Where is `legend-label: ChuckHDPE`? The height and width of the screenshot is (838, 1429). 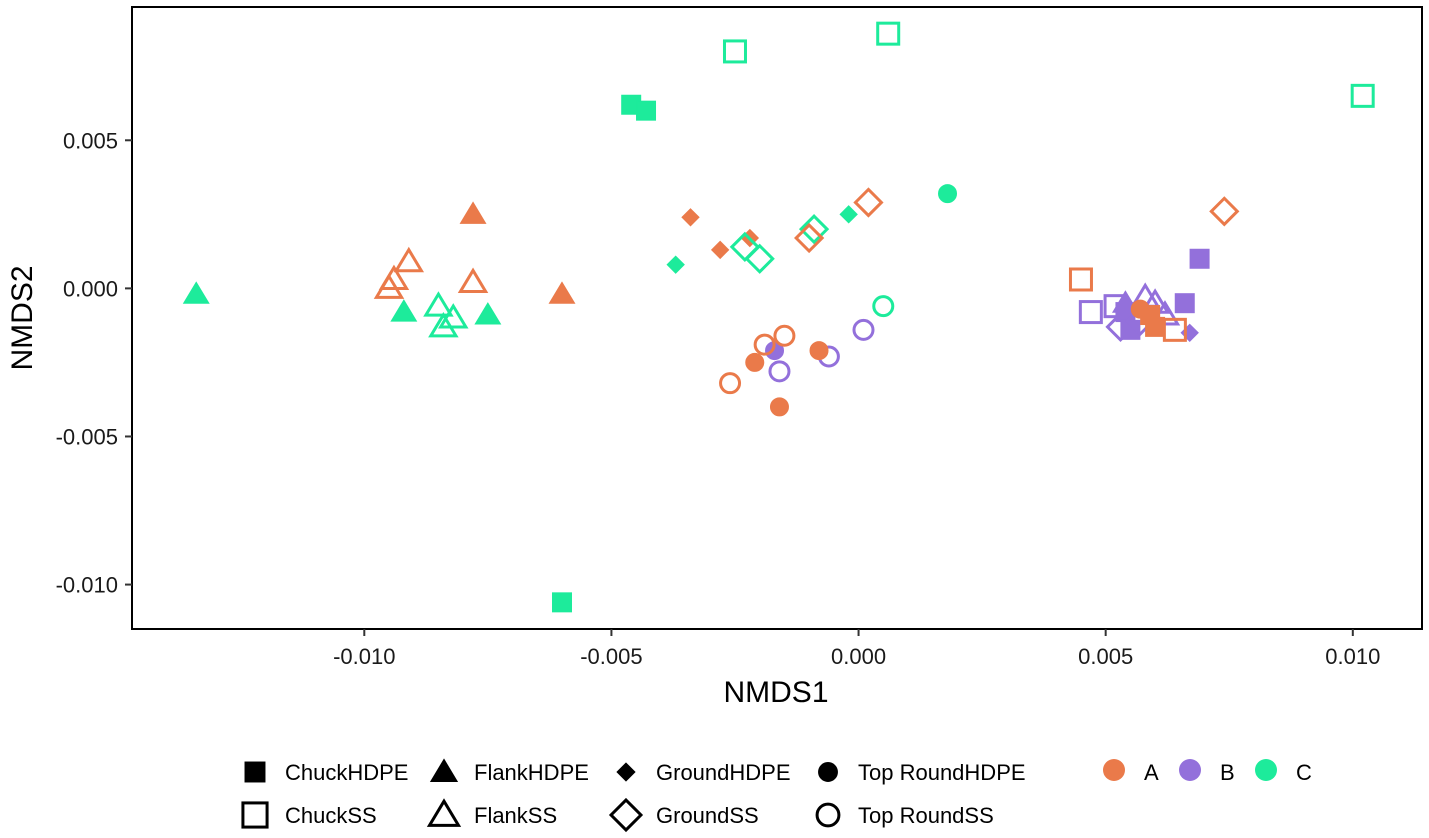 legend-label: ChuckHDPE is located at coordinates (346, 772).